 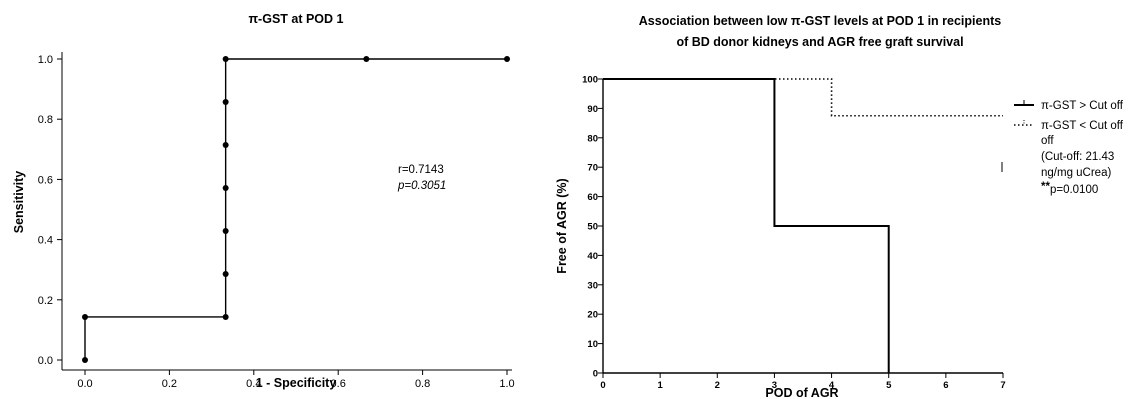 What do you see at coordinates (45, 361) in the screenshot?
I see `roc-y-tick-label: 0.0` at bounding box center [45, 361].